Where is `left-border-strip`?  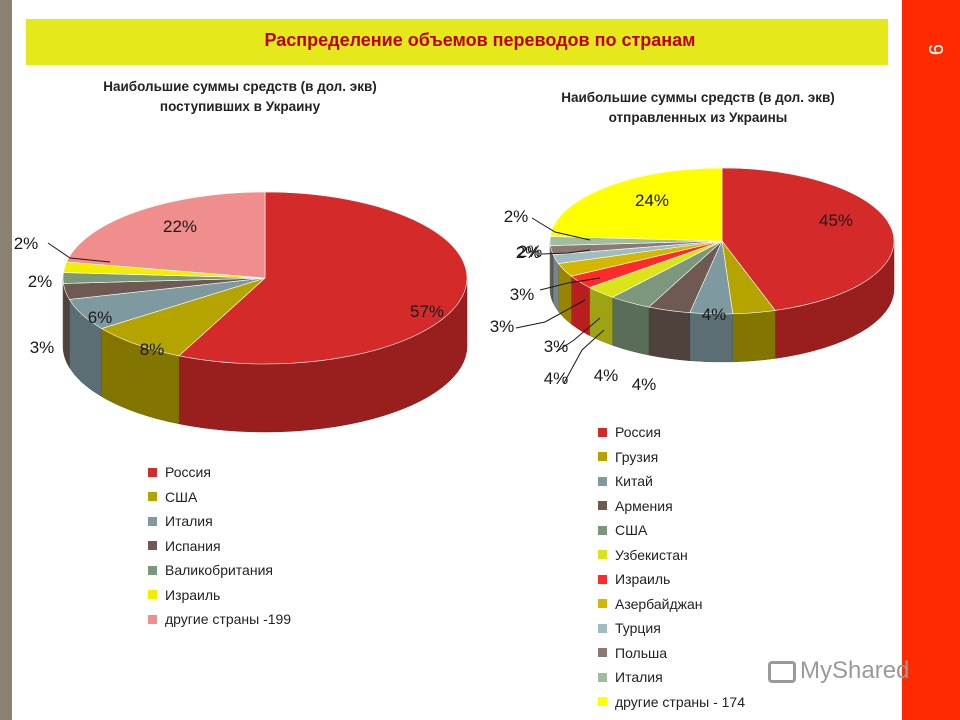
left-border-strip is located at coordinates (6, 360).